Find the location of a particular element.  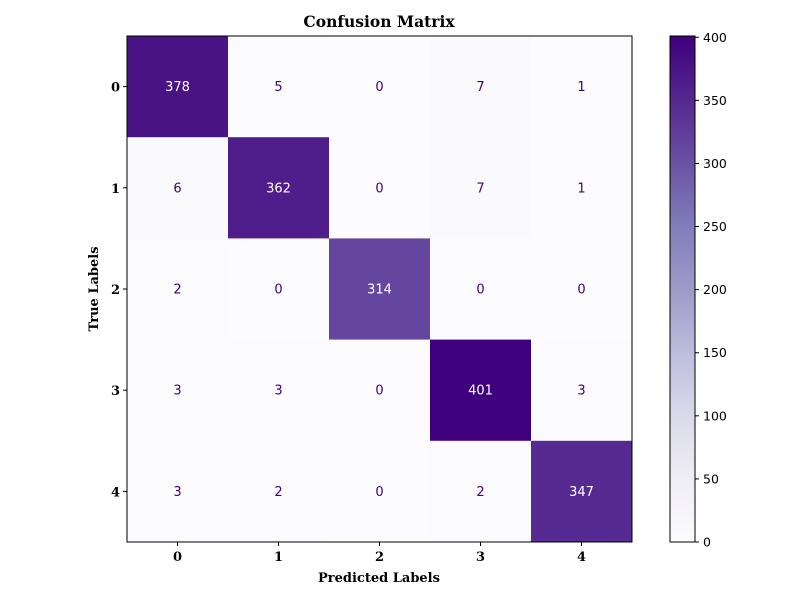

cell-value-r1-c1: 362 is located at coordinates (278, 188).